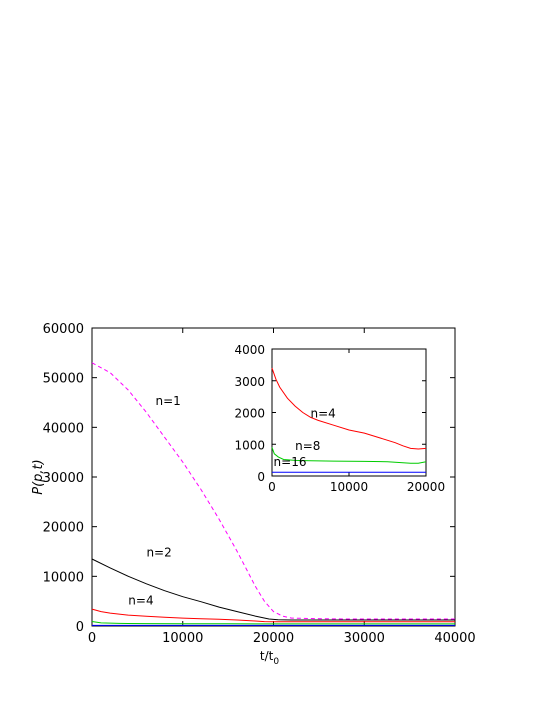  Describe the element at coordinates (267, 656) in the screenshot. I see `x-axis-label-text: t/t` at that location.